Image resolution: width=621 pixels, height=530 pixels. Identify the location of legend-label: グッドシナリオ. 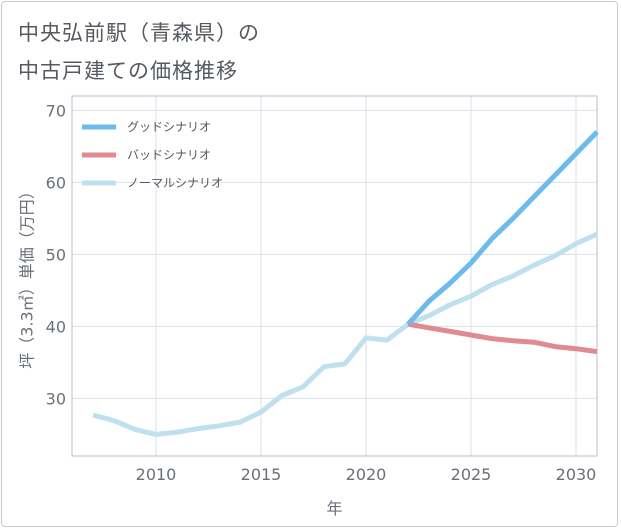
(169, 127).